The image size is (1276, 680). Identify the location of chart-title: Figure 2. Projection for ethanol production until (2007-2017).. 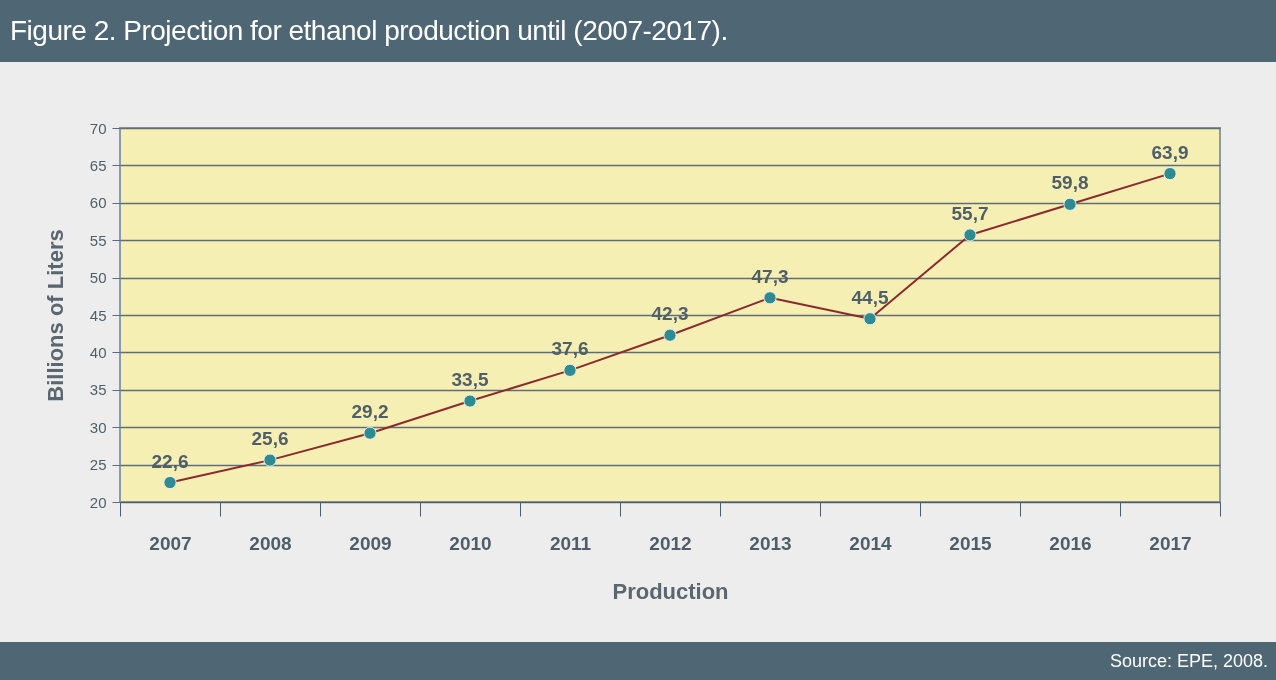
(638, 31).